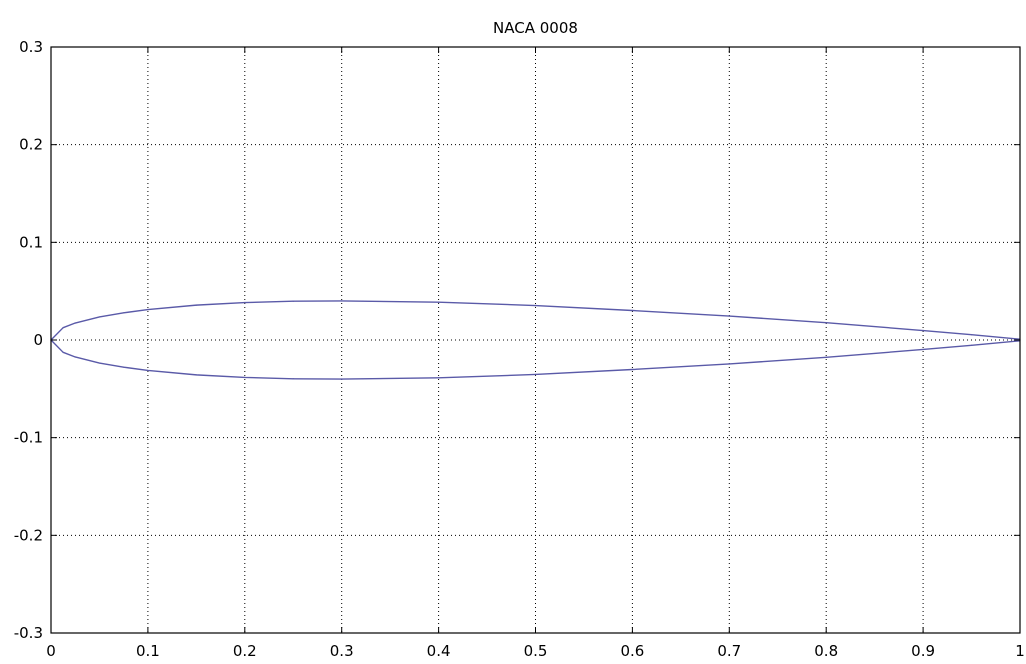 This screenshot has width=1026, height=664. I want to click on y-tick-label: -0.3, so click(28, 633).